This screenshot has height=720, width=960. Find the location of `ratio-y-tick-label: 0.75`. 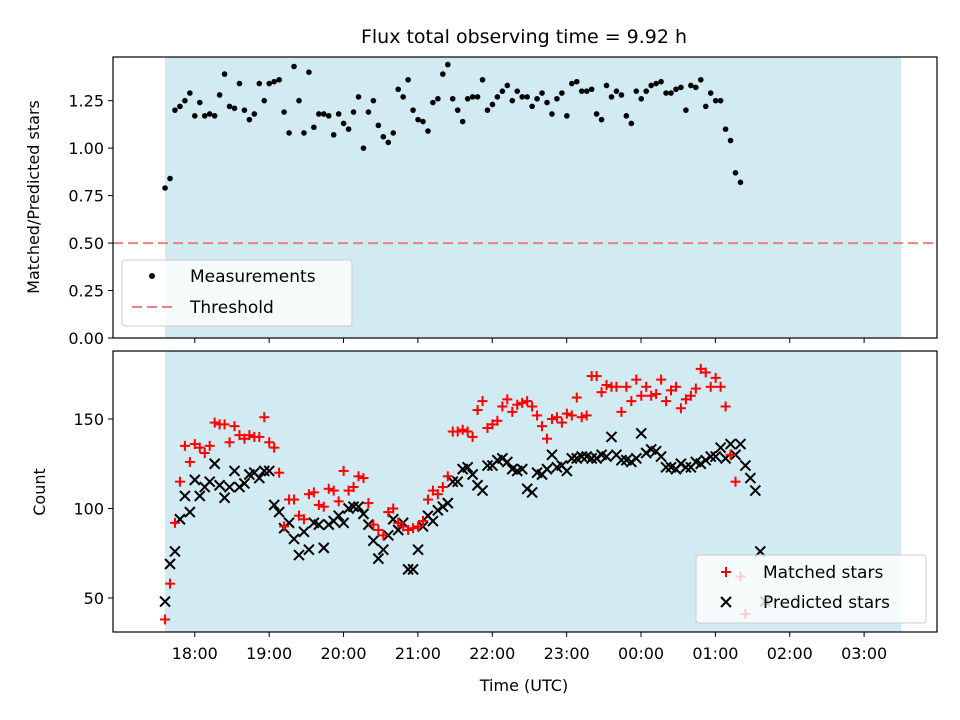

ratio-y-tick-label: 0.75 is located at coordinates (86, 196).